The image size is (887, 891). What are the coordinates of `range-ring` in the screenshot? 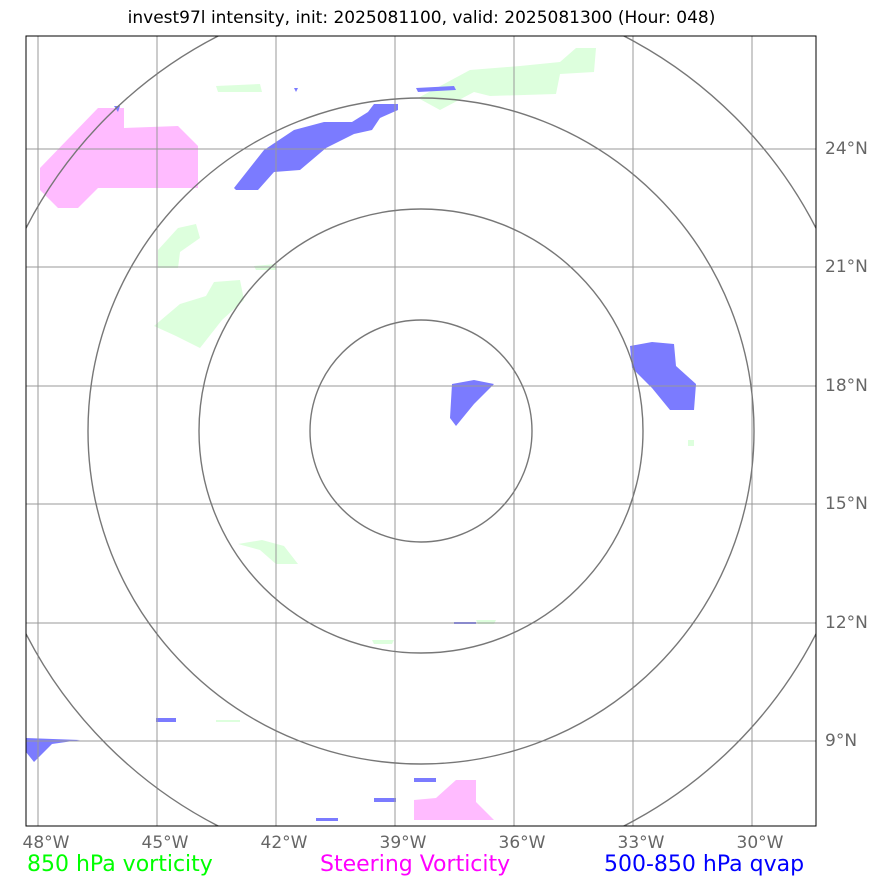 It's located at (421, 431).